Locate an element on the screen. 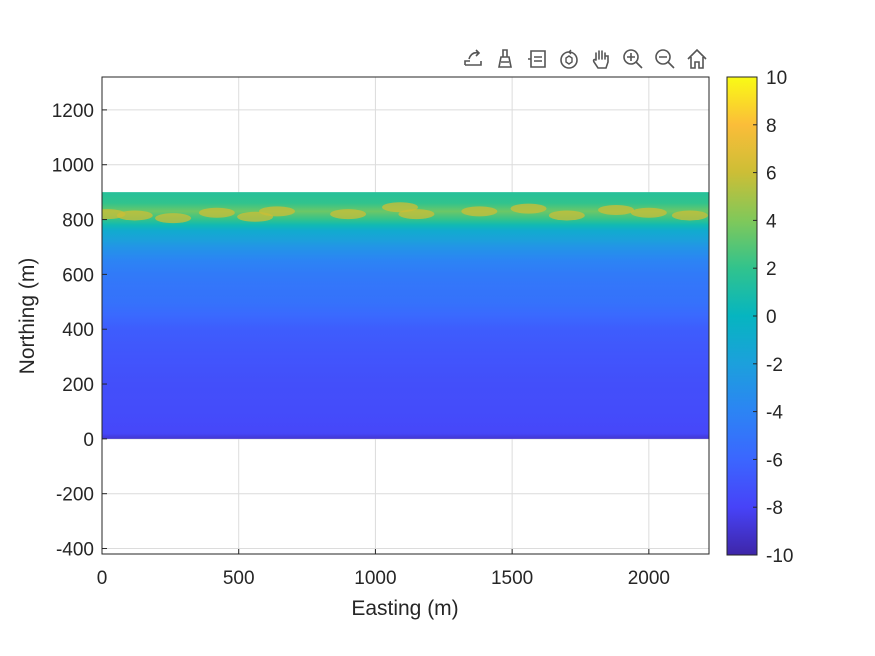  y-tick-label: 600 is located at coordinates (78, 275).